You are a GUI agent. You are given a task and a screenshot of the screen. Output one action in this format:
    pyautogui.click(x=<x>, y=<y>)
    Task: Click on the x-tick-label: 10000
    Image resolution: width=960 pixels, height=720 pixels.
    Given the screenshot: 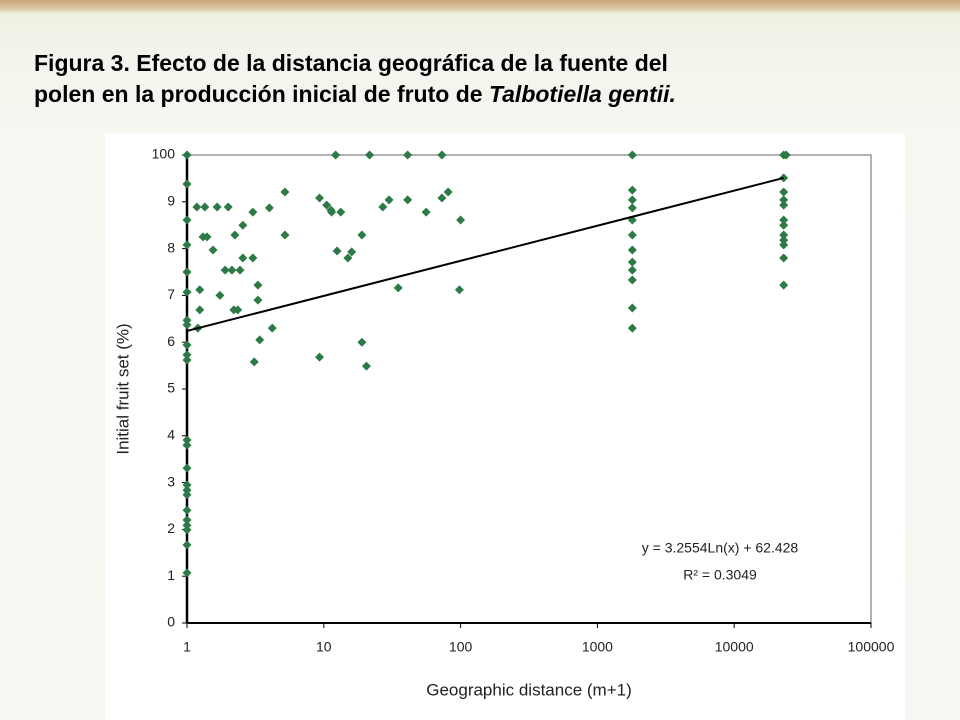 What is the action you would take?
    pyautogui.click(x=734, y=647)
    